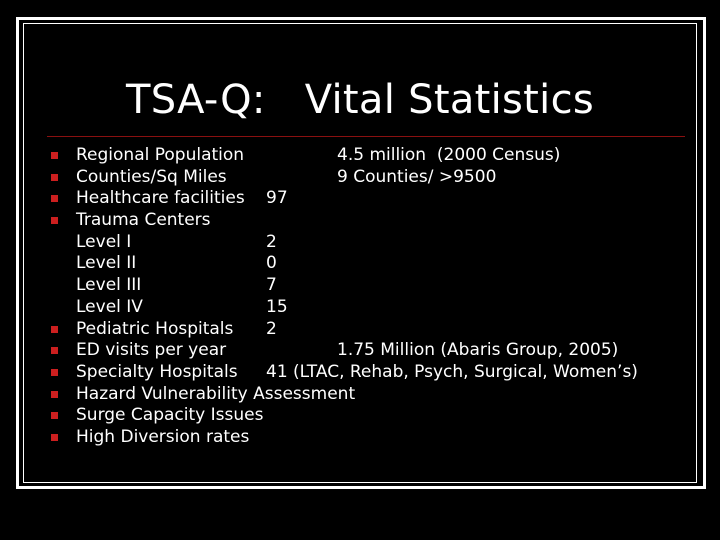 The width and height of the screenshot is (720, 540). What do you see at coordinates (360, 330) in the screenshot?
I see `list-item: Pediatric Hospitals 2` at bounding box center [360, 330].